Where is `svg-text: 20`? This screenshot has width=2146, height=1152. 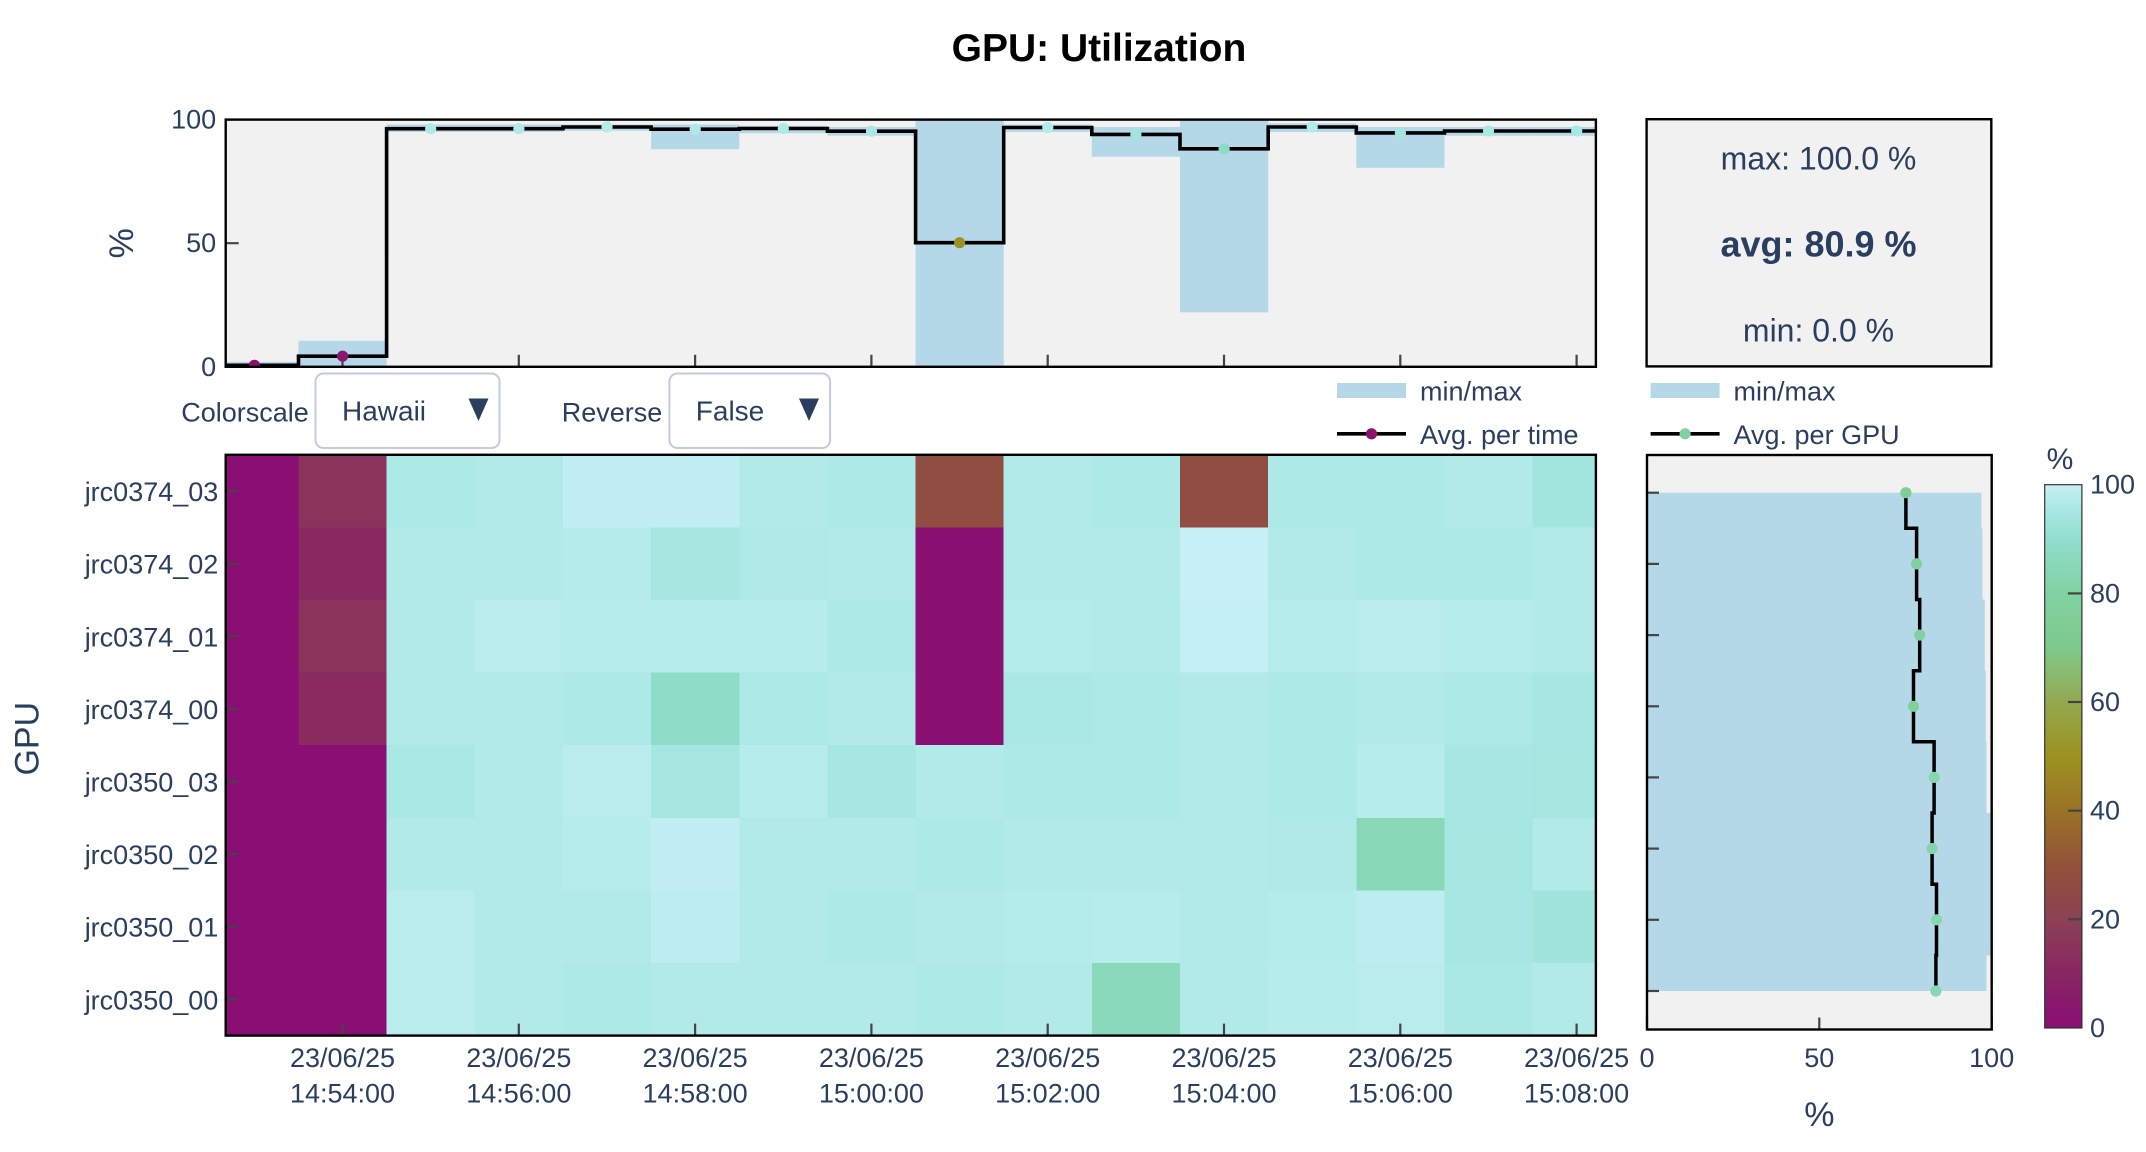 svg-text: 20 is located at coordinates (2105, 919).